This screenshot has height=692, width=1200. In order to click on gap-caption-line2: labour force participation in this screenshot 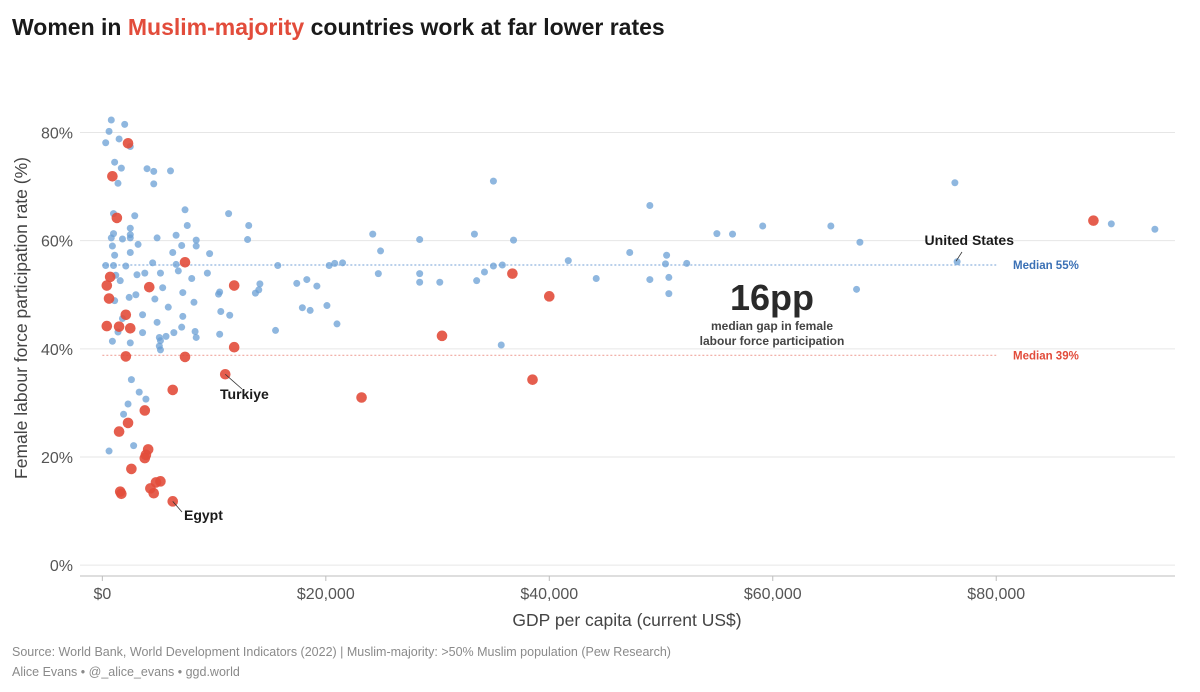, I will do `click(772, 341)`.